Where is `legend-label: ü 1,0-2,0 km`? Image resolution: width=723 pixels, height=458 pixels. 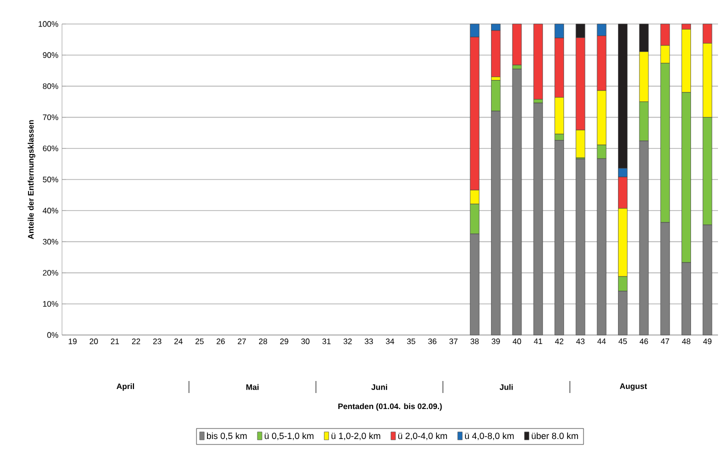 legend-label: ü 1,0-2,0 km is located at coordinates (356, 436).